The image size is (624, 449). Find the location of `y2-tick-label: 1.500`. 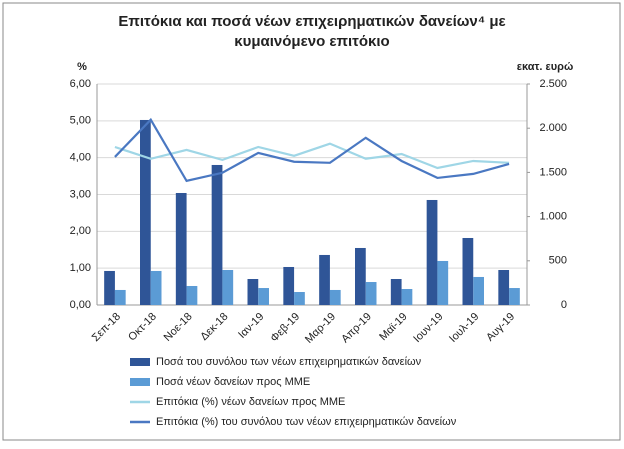

y2-tick-label: 1.500 is located at coordinates (553, 172).